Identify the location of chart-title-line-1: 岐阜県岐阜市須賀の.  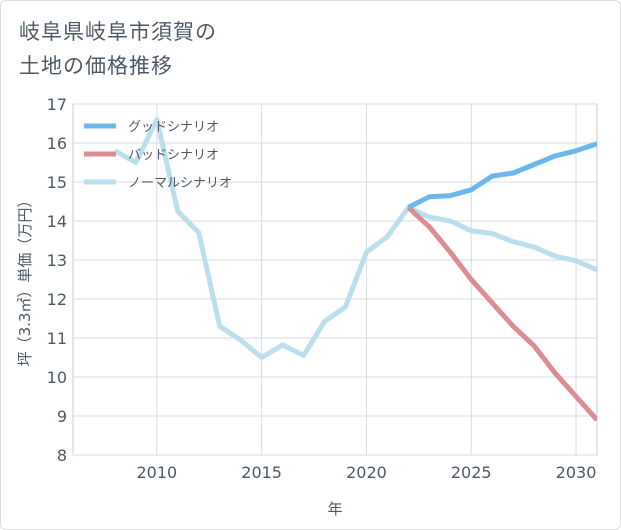
(118, 32).